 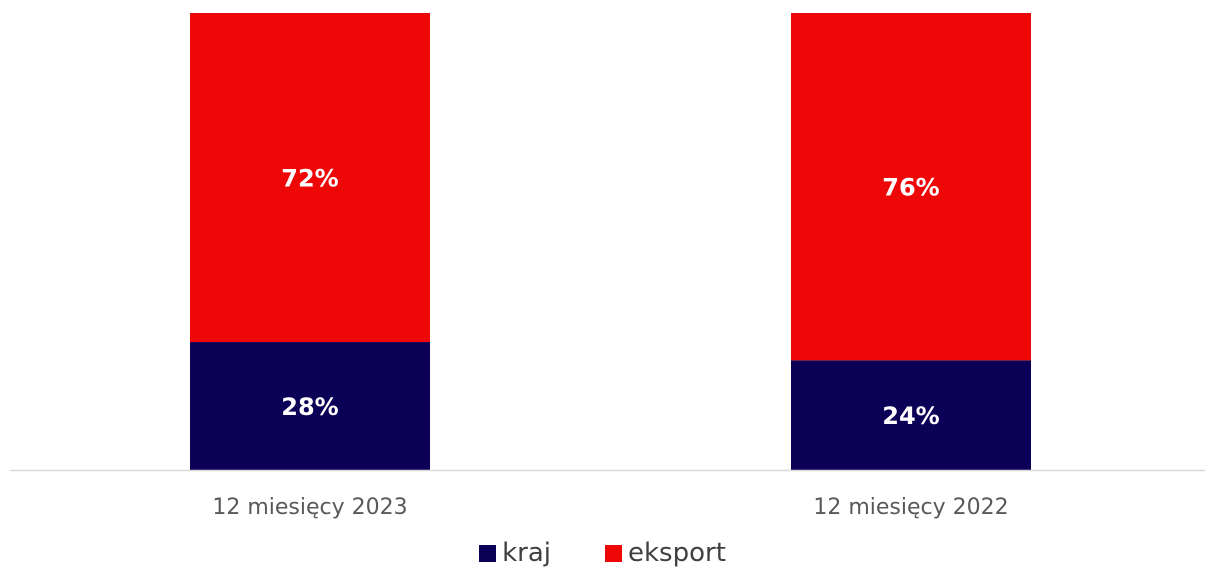 I want to click on data-label-eksport-cat-2022: 76%, so click(x=910, y=188).